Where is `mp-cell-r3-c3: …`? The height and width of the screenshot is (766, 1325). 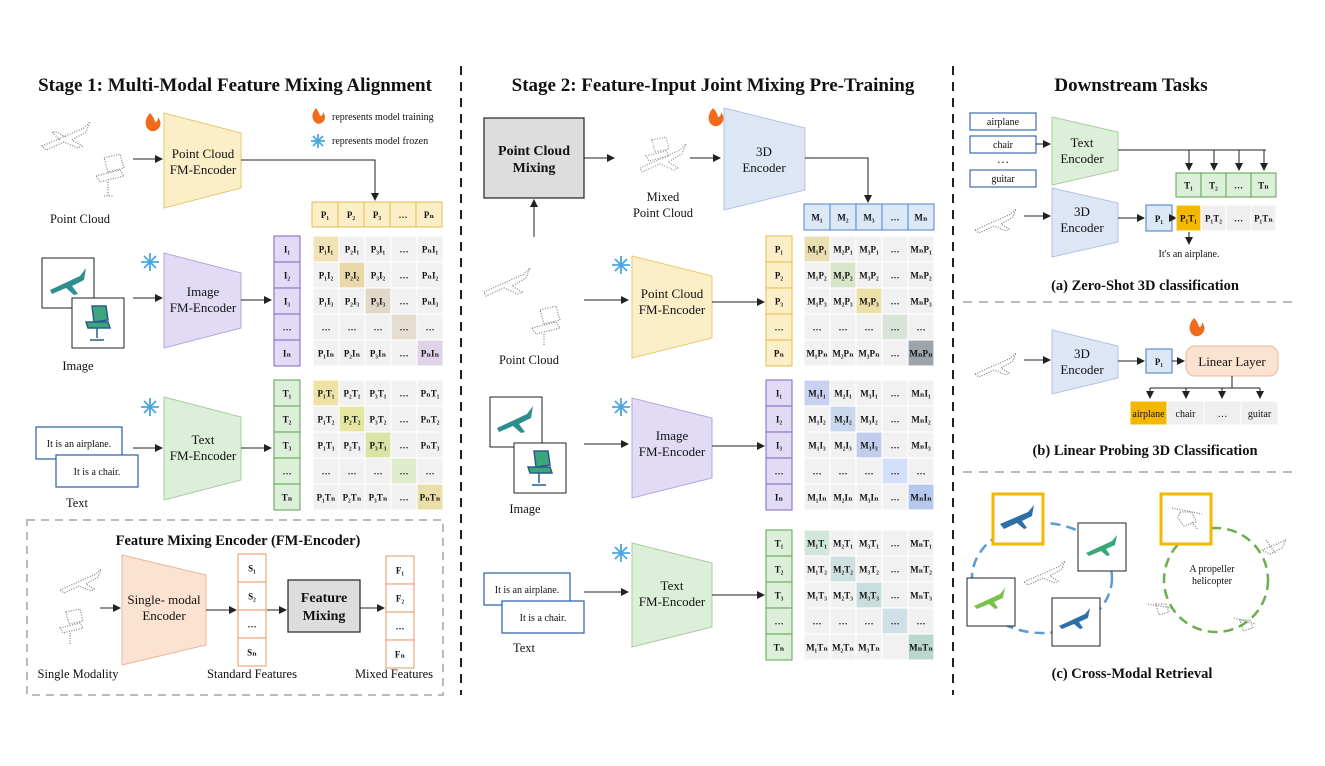 mp-cell-r3-c3: … is located at coordinates (895, 327).